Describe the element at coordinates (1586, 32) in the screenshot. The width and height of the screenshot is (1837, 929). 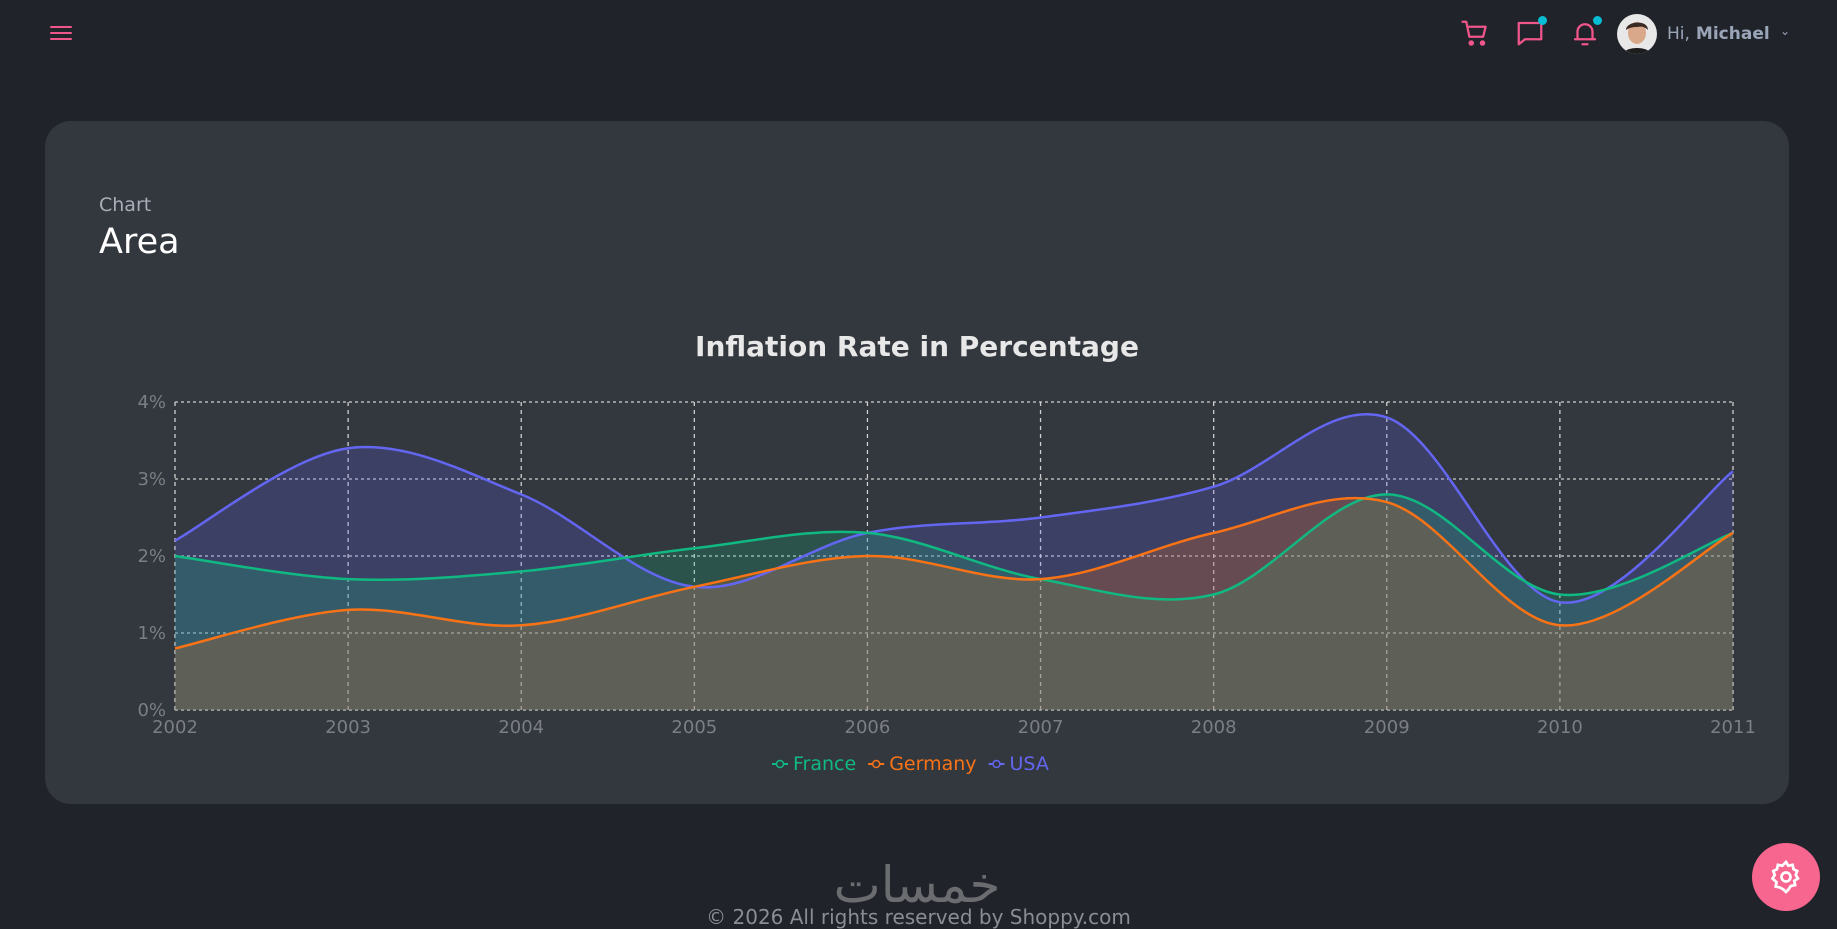
I see `bell-icon` at that location.